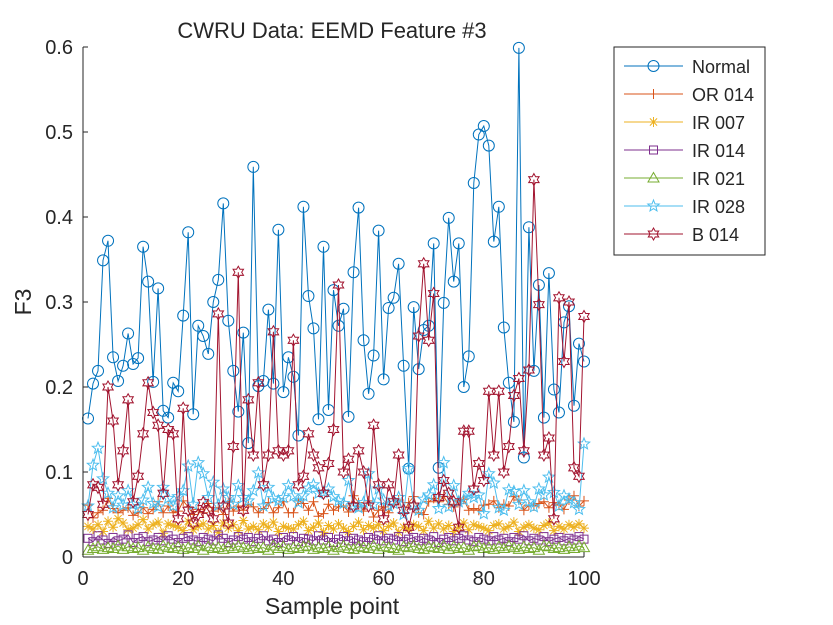  Describe the element at coordinates (689, 95) in the screenshot. I see `legend-item: OR 014` at that location.